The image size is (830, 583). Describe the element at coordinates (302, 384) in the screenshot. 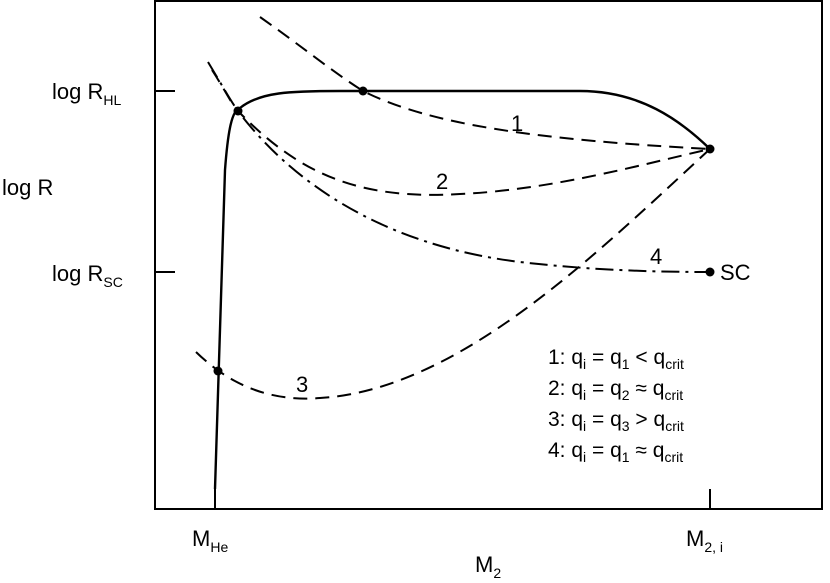

I see `curve-3-label: 3` at that location.